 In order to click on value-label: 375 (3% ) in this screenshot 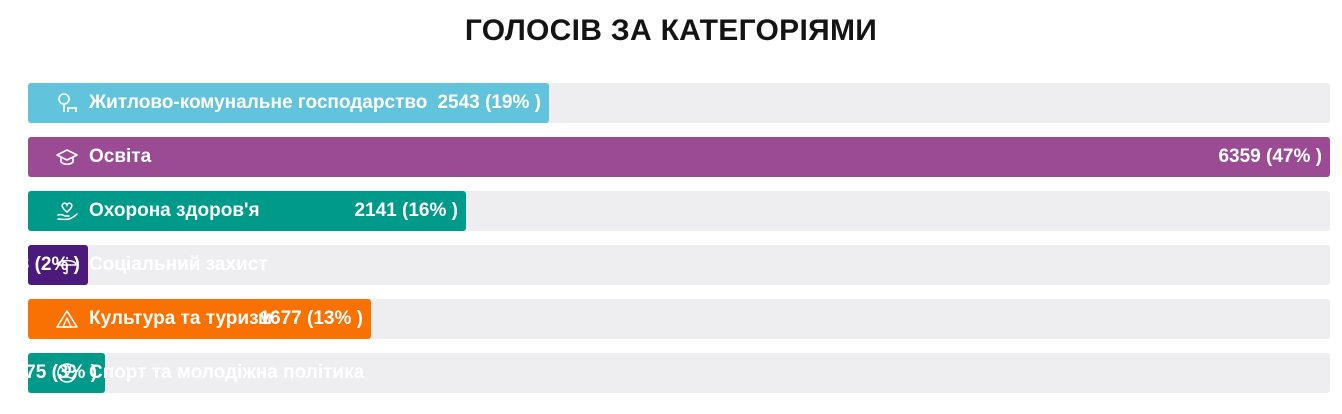, I will do `click(55, 372)`.